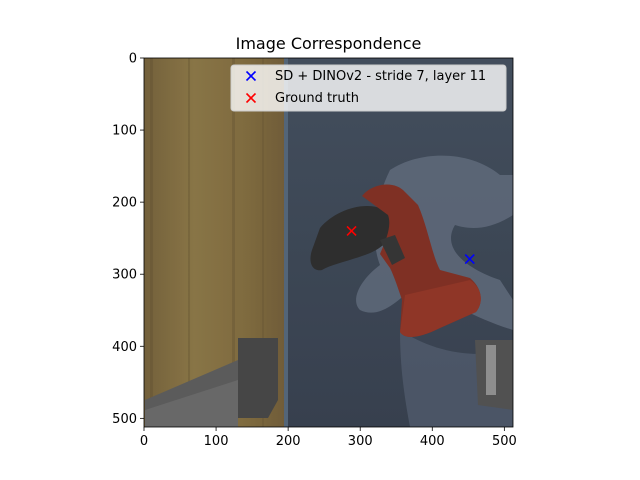 This screenshot has width=640, height=480. I want to click on x-axis: 0 100 200 300 400 500, so click(328, 438).